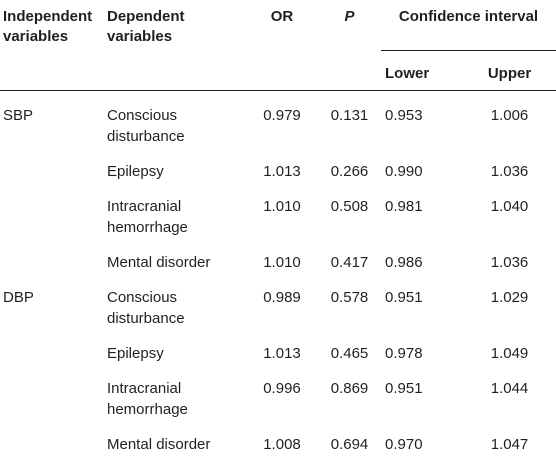 This screenshot has height=461, width=556. I want to click on p-cell: 0.131, so click(349, 121).